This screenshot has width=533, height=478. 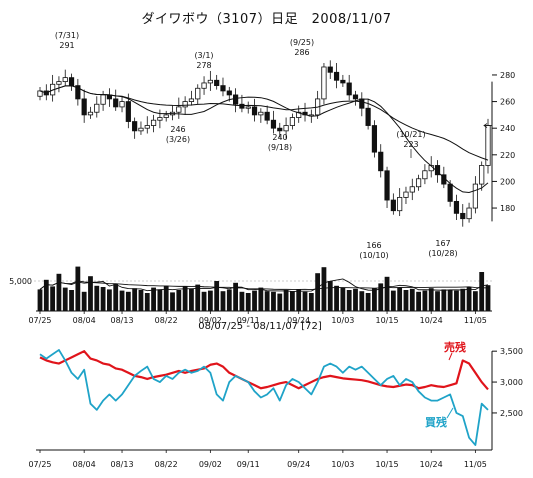 I want to click on volume-xtick-label: 08/13, so click(x=121, y=320).